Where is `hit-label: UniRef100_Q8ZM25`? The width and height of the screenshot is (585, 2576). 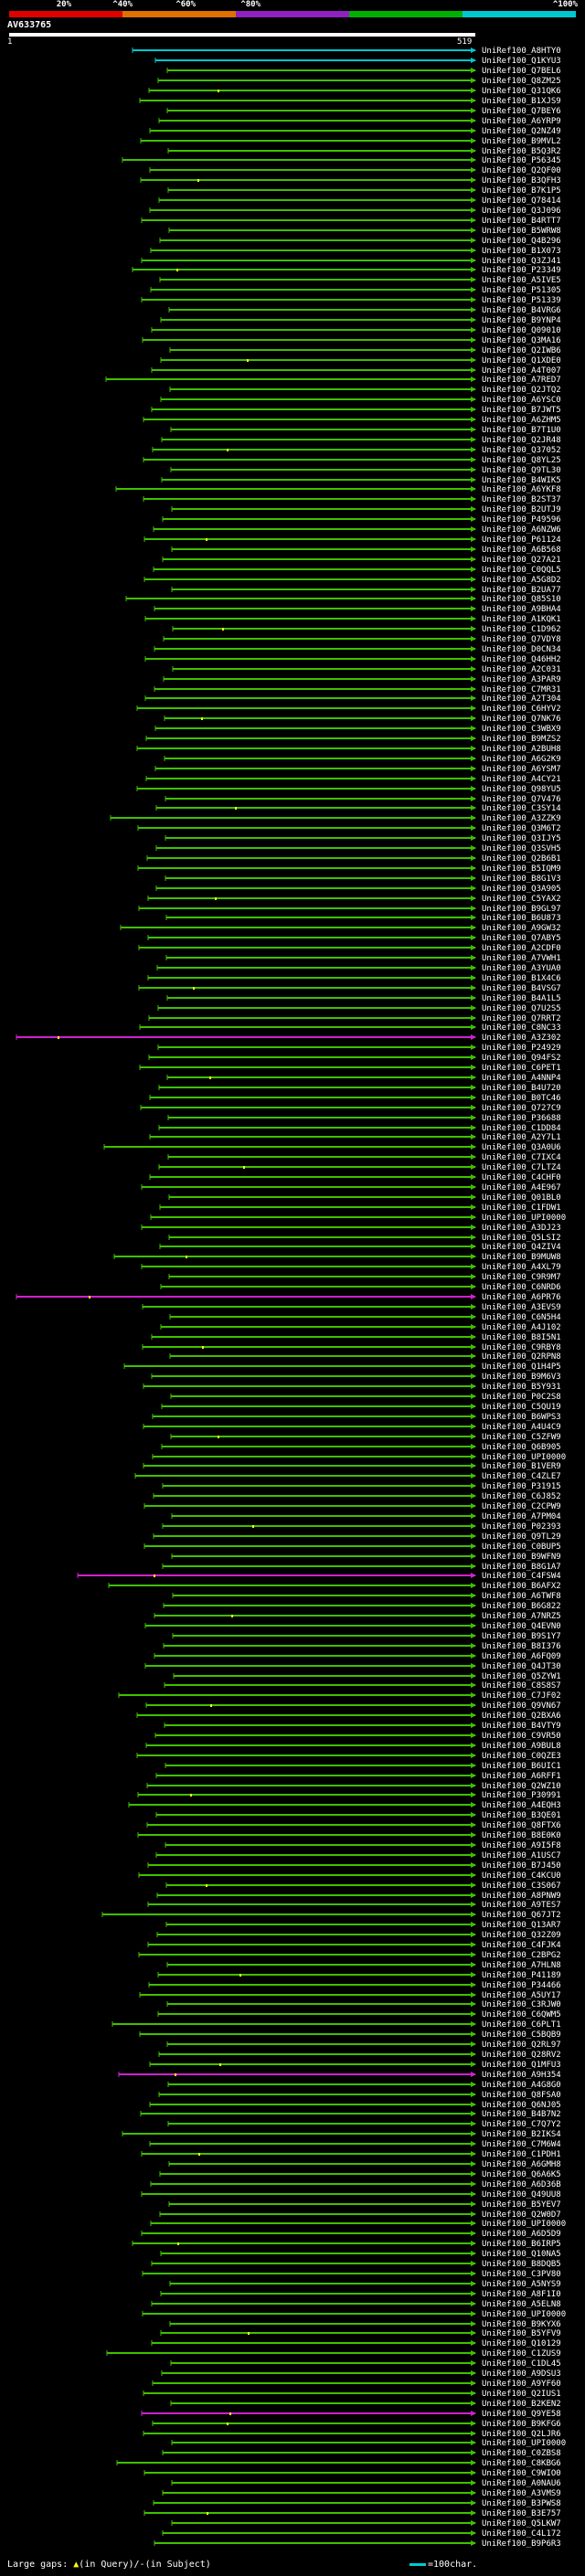 hit-label: UniRef100_Q8ZM25 is located at coordinates (521, 81).